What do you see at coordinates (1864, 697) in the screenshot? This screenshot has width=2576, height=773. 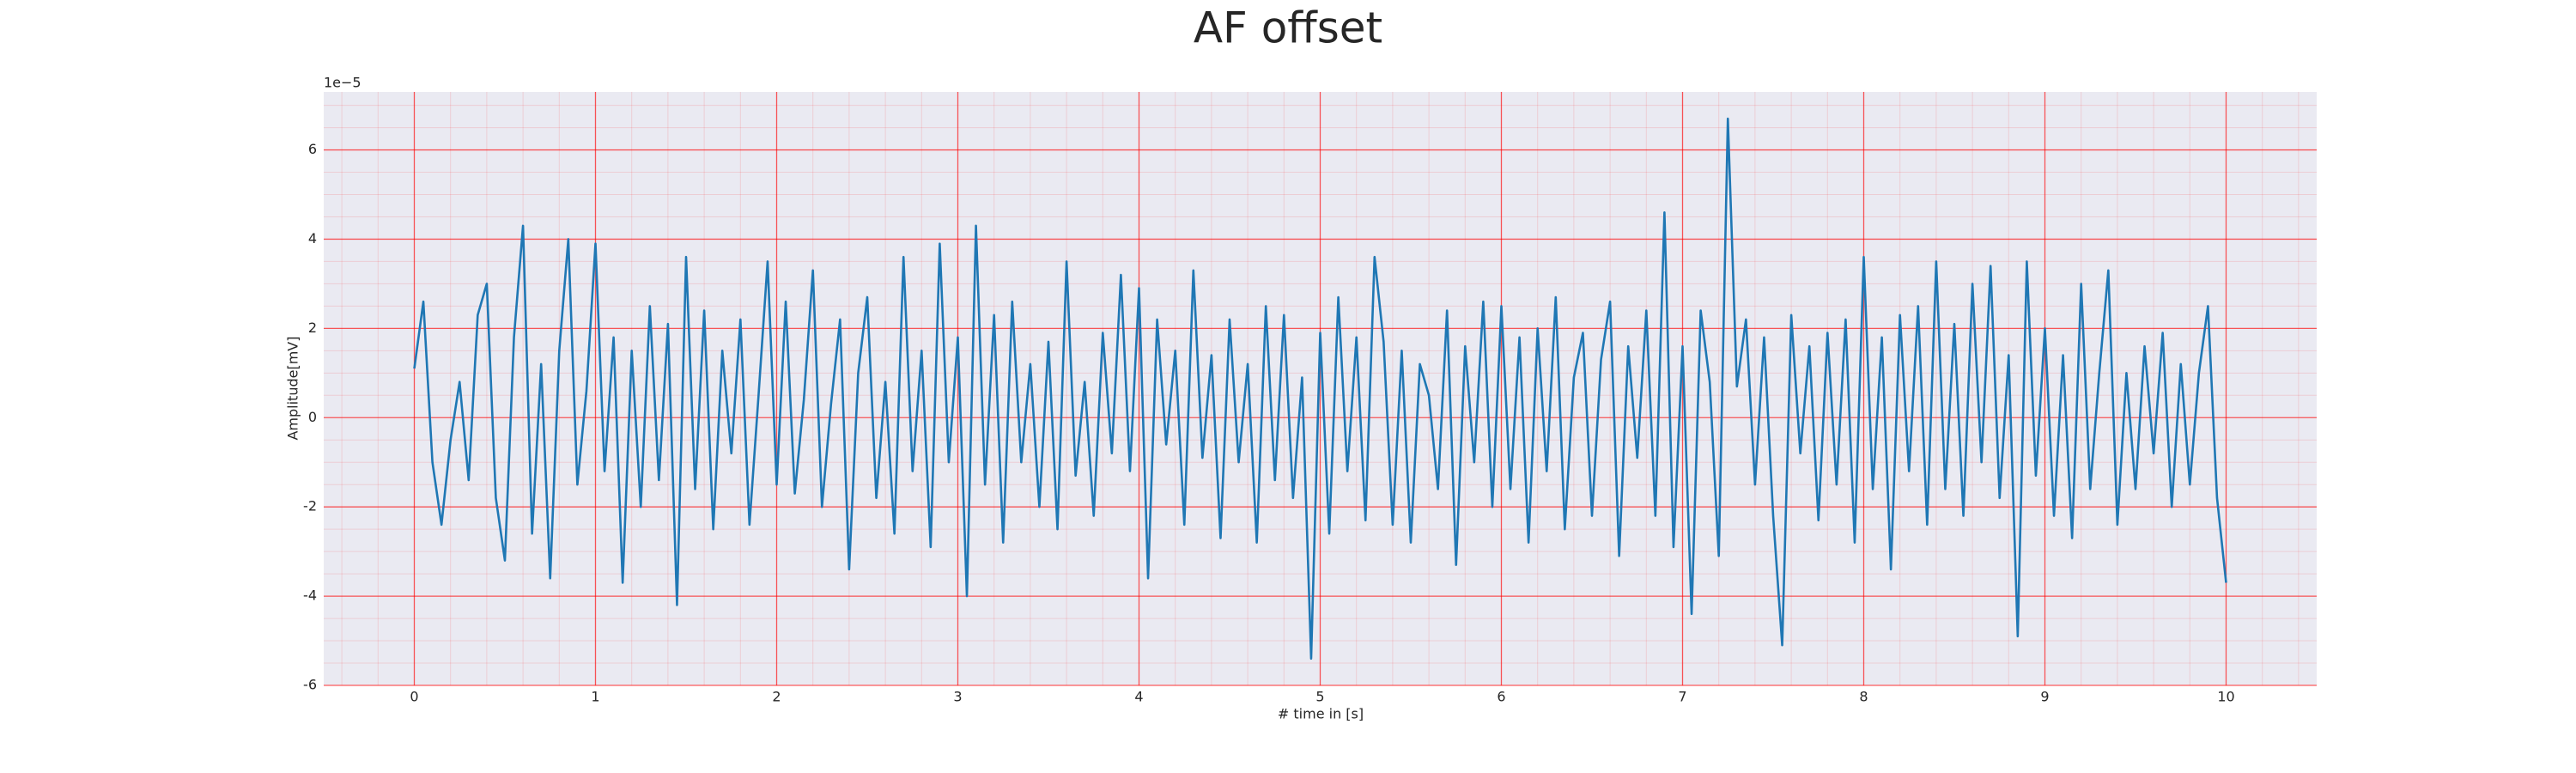 I see `x-tick-label: 8` at bounding box center [1864, 697].